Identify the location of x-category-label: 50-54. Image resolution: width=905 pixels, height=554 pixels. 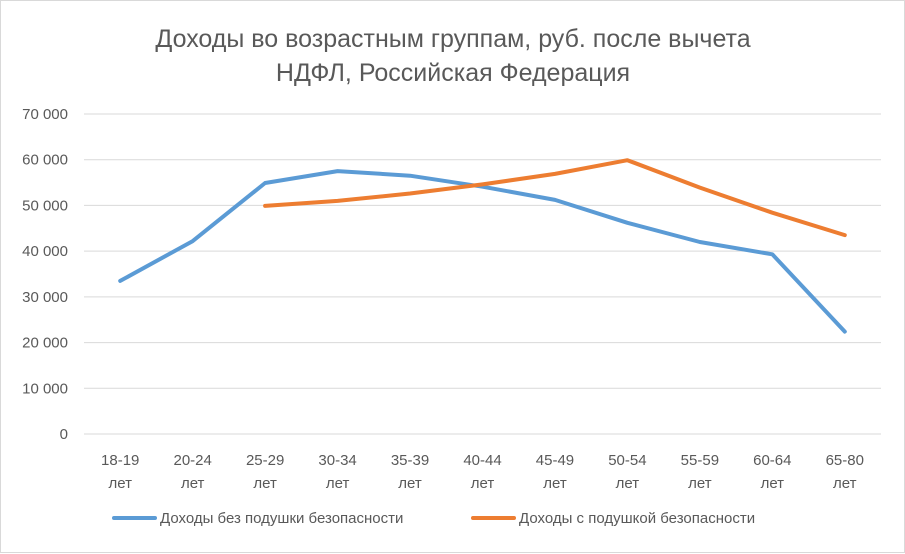
(627, 460).